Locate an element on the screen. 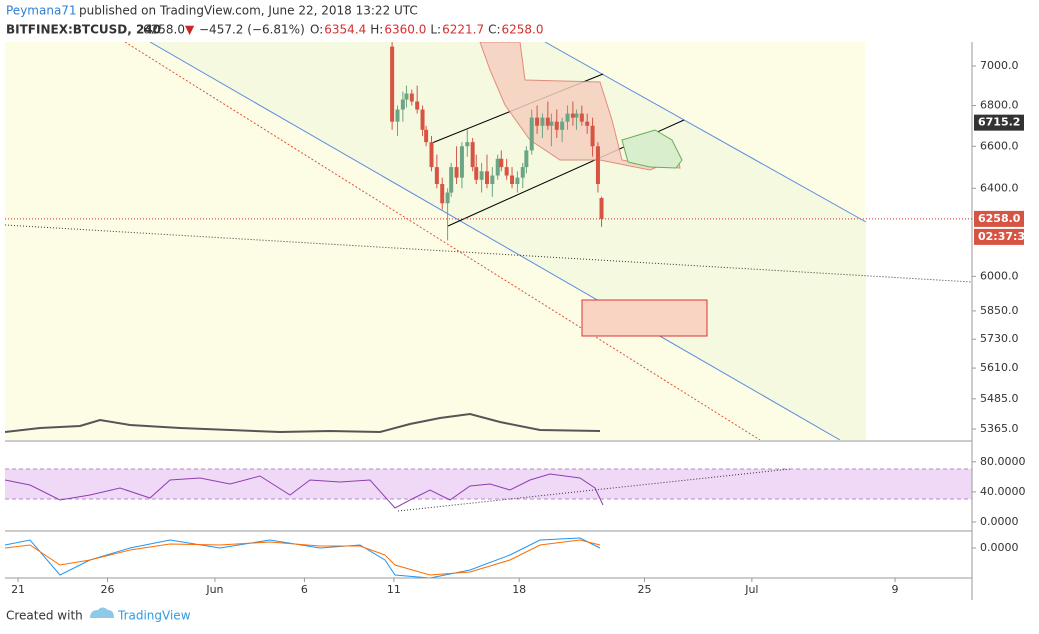  y-tick-label: 5730.0 is located at coordinates (999, 338).